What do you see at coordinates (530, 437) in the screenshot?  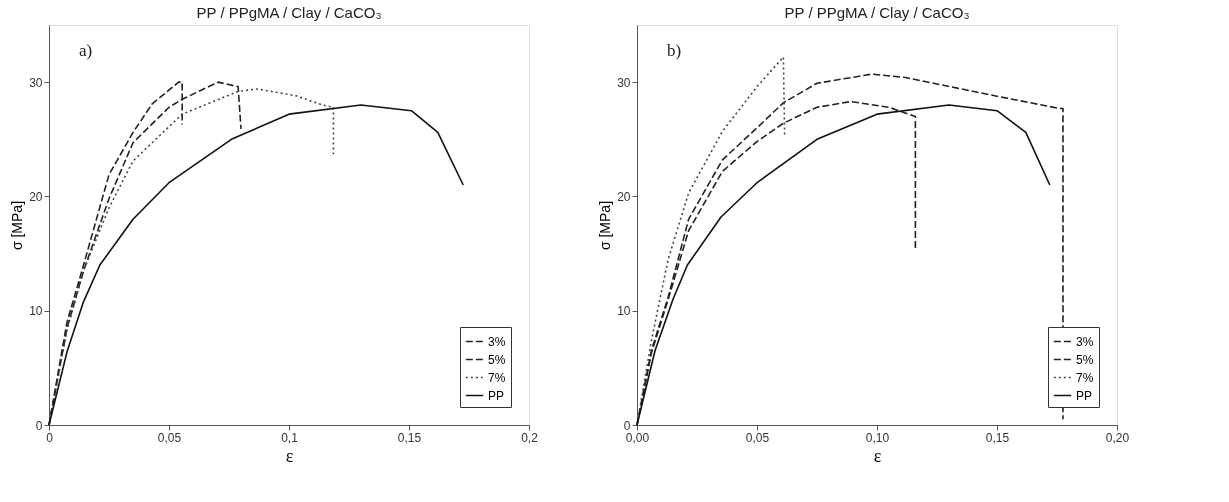 I see `x-tick-label: 0,2` at bounding box center [530, 437].